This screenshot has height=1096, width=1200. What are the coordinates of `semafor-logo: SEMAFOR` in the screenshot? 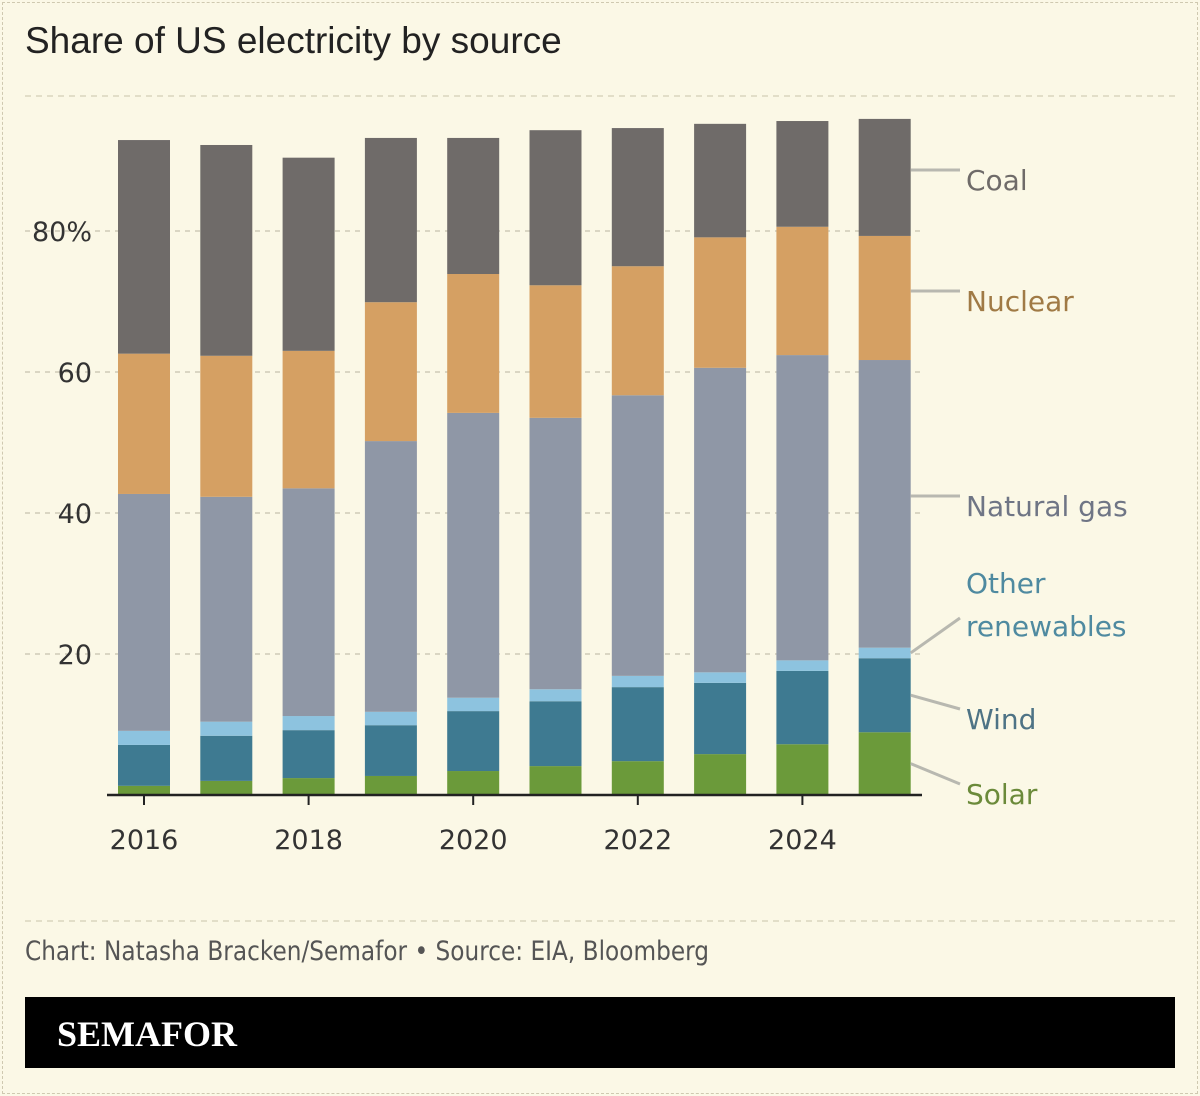 It's located at (147, 1034).